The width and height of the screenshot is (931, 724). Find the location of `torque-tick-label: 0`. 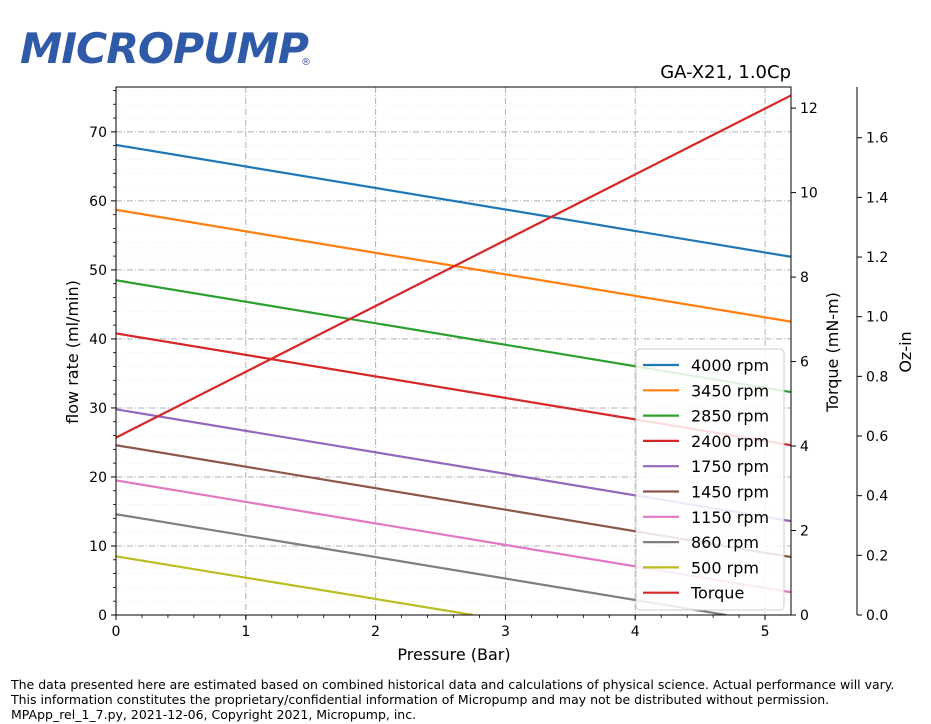

torque-tick-label: 0 is located at coordinates (804, 616).